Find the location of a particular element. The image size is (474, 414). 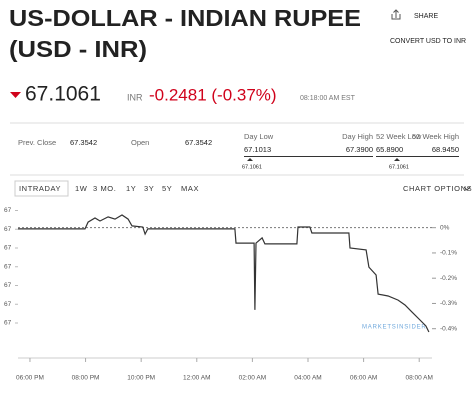

quote-time: 08:18:00 AM EST is located at coordinates (328, 98).